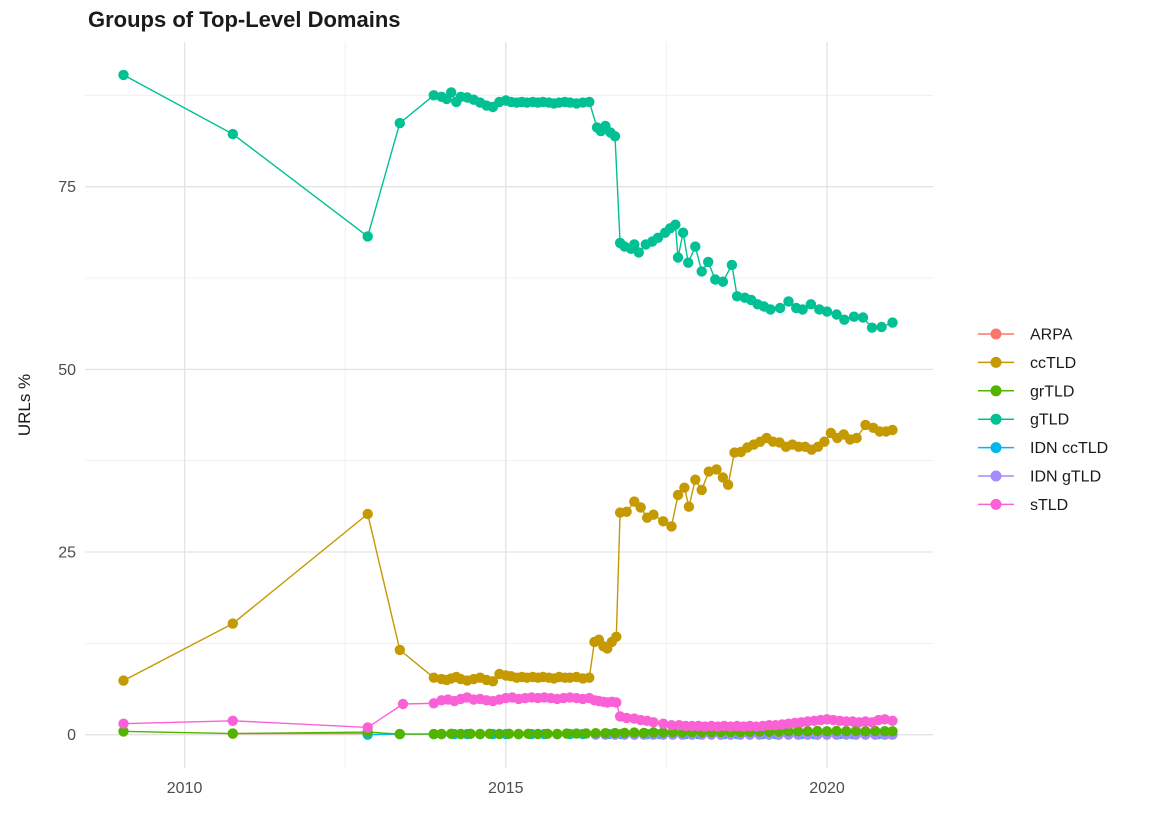  I want to click on legend-item-IDN-ccTLD: IDN ccTLD, so click(1043, 448).